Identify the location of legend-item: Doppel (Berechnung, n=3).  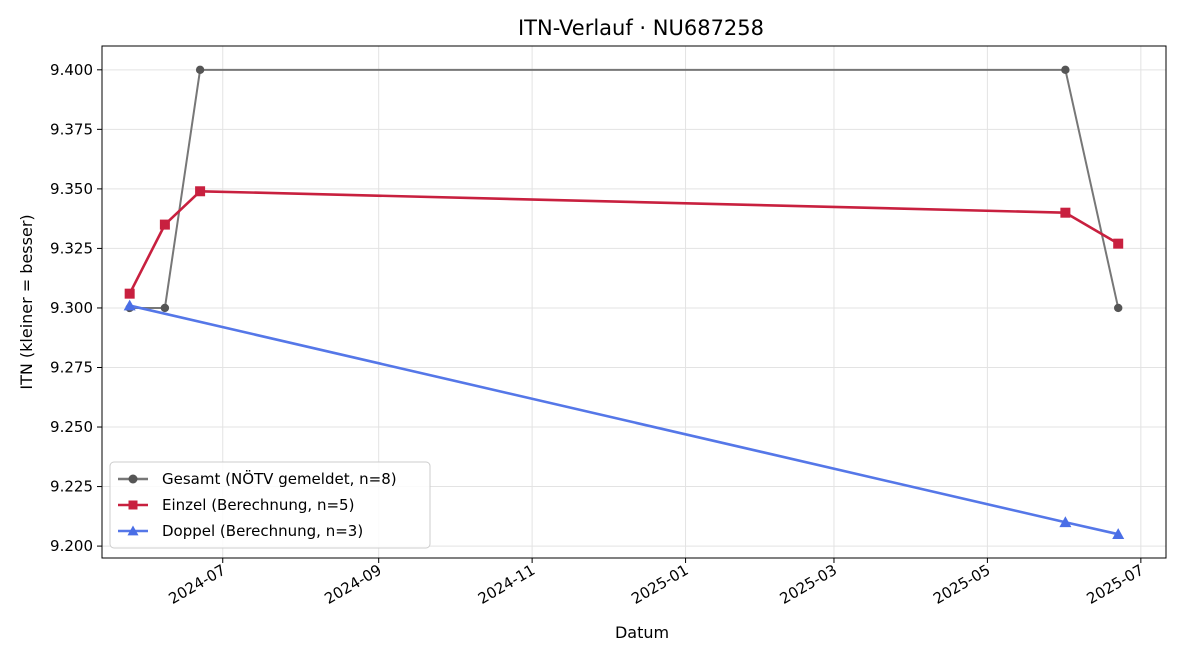
(240, 531).